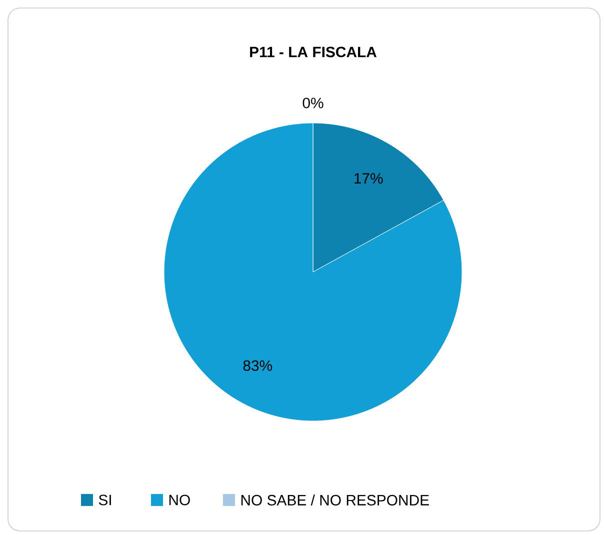 This screenshot has width=604, height=535. I want to click on data-label: 17%, so click(368, 178).